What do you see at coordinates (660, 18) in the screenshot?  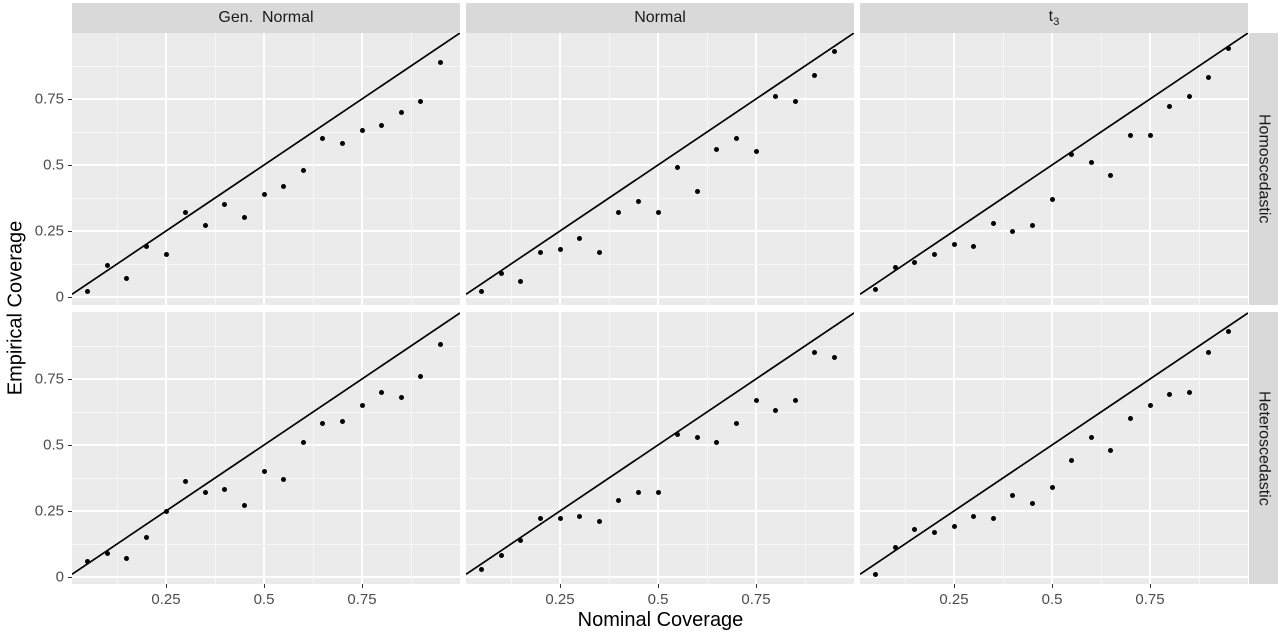 I see `facet-strip-col-1: Normal` at bounding box center [660, 18].